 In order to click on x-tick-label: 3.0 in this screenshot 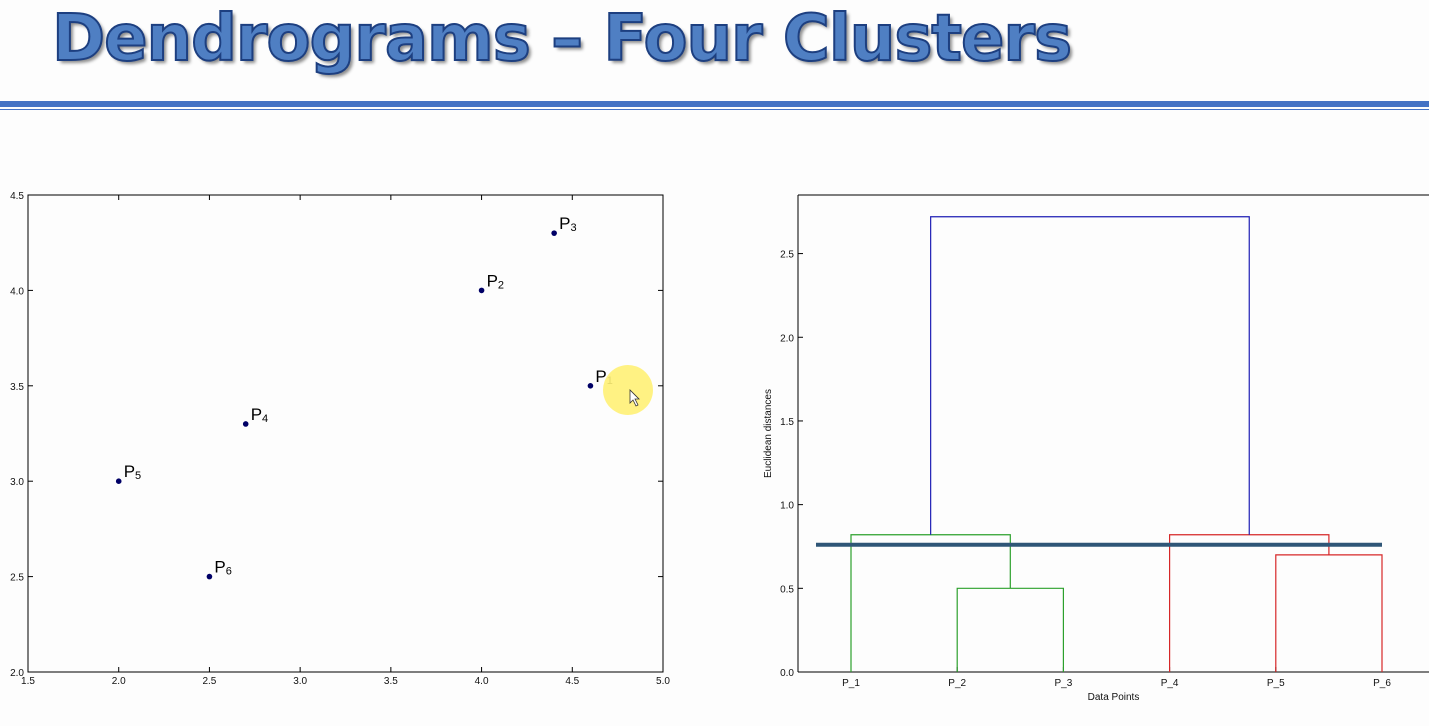, I will do `click(300, 681)`.